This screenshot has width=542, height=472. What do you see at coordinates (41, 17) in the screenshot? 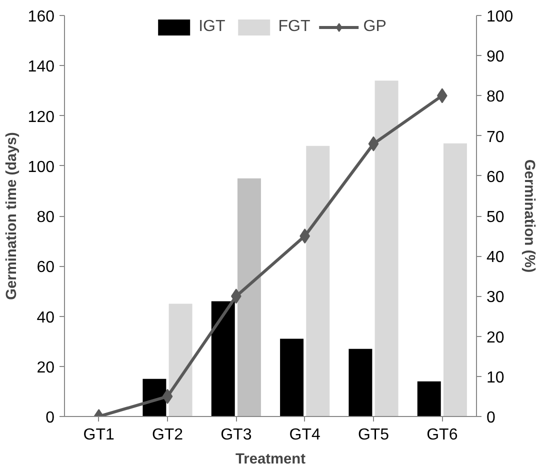
I see `y-tick-label: 160` at bounding box center [41, 17].